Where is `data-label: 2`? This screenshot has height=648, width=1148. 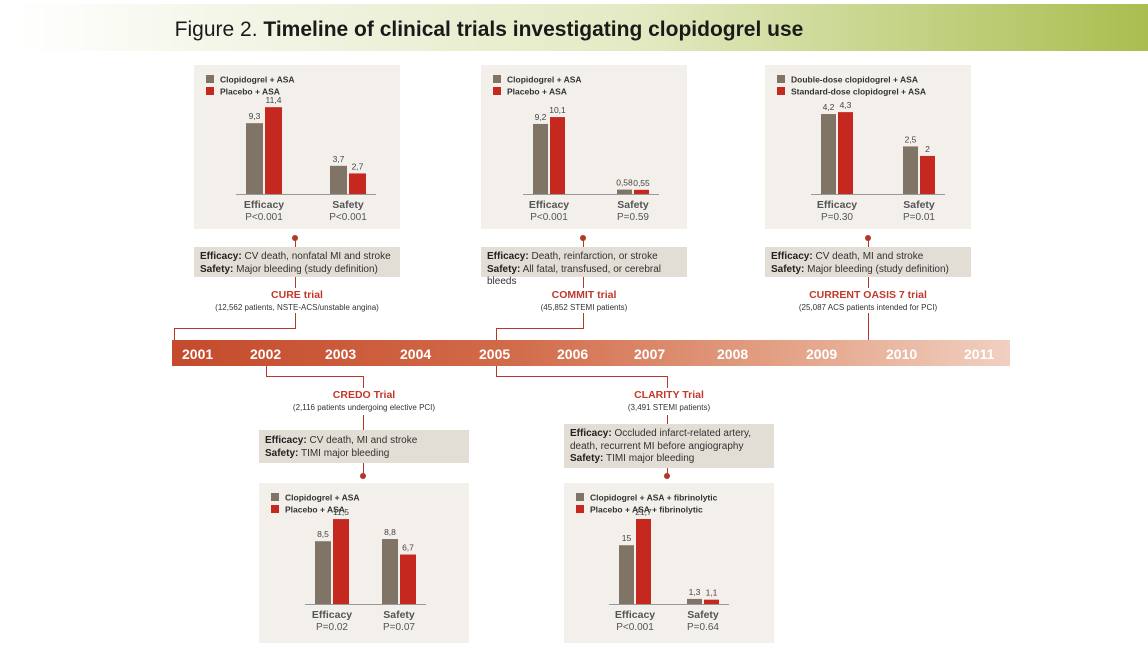
data-label: 2 is located at coordinates (927, 149).